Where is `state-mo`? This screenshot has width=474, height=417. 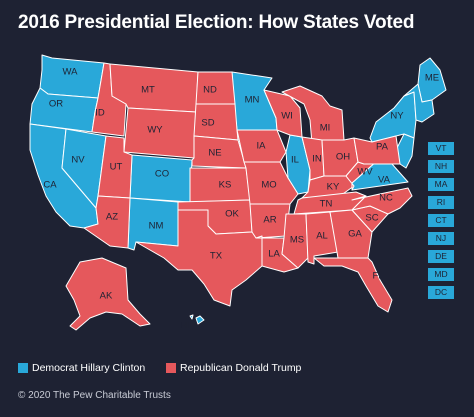
state-mo is located at coordinates (271, 183).